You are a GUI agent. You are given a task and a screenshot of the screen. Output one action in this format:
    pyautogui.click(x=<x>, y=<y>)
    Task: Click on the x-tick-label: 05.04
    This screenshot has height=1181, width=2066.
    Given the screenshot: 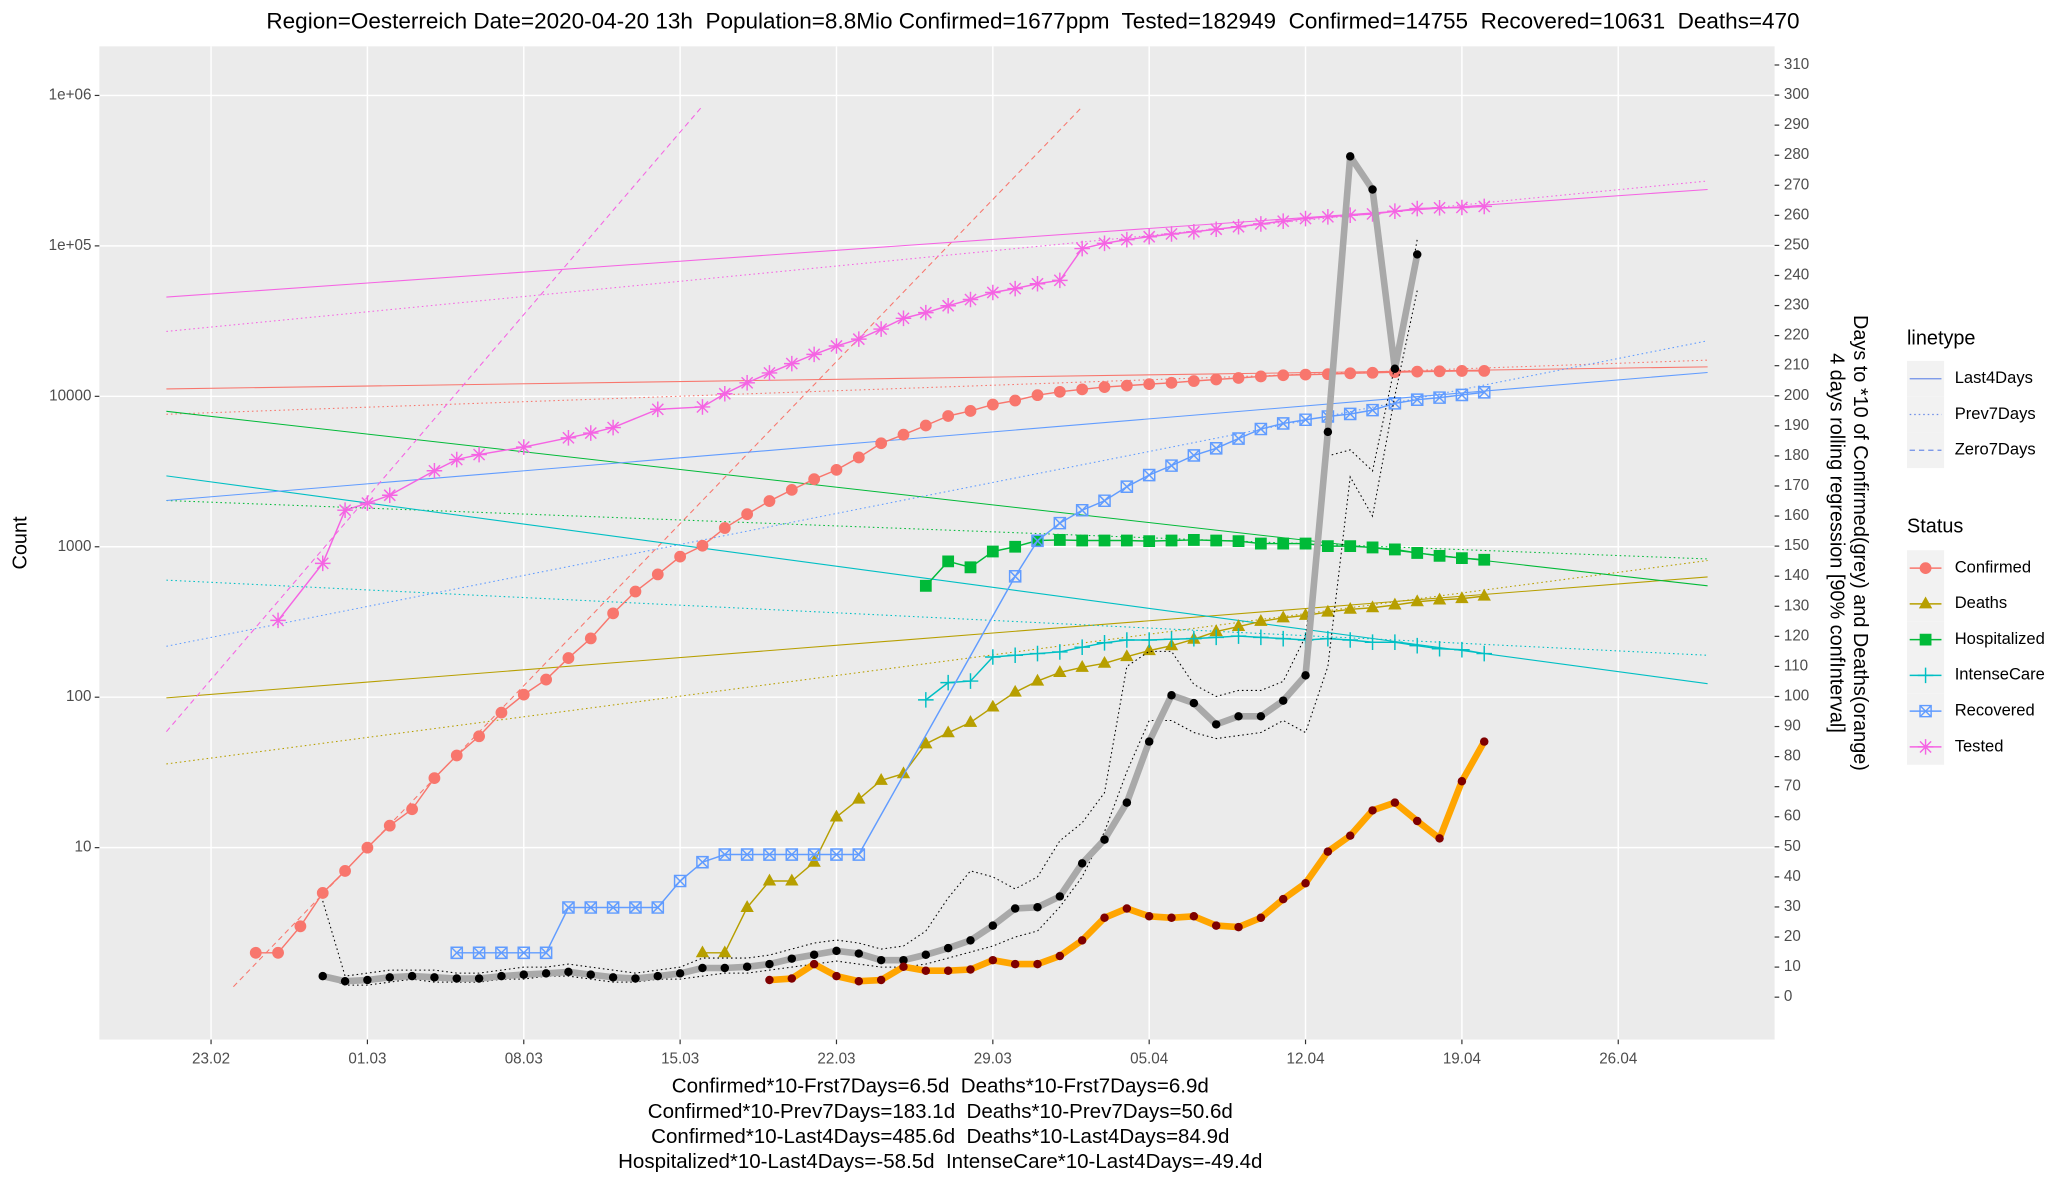 What is the action you would take?
    pyautogui.click(x=1149, y=1058)
    